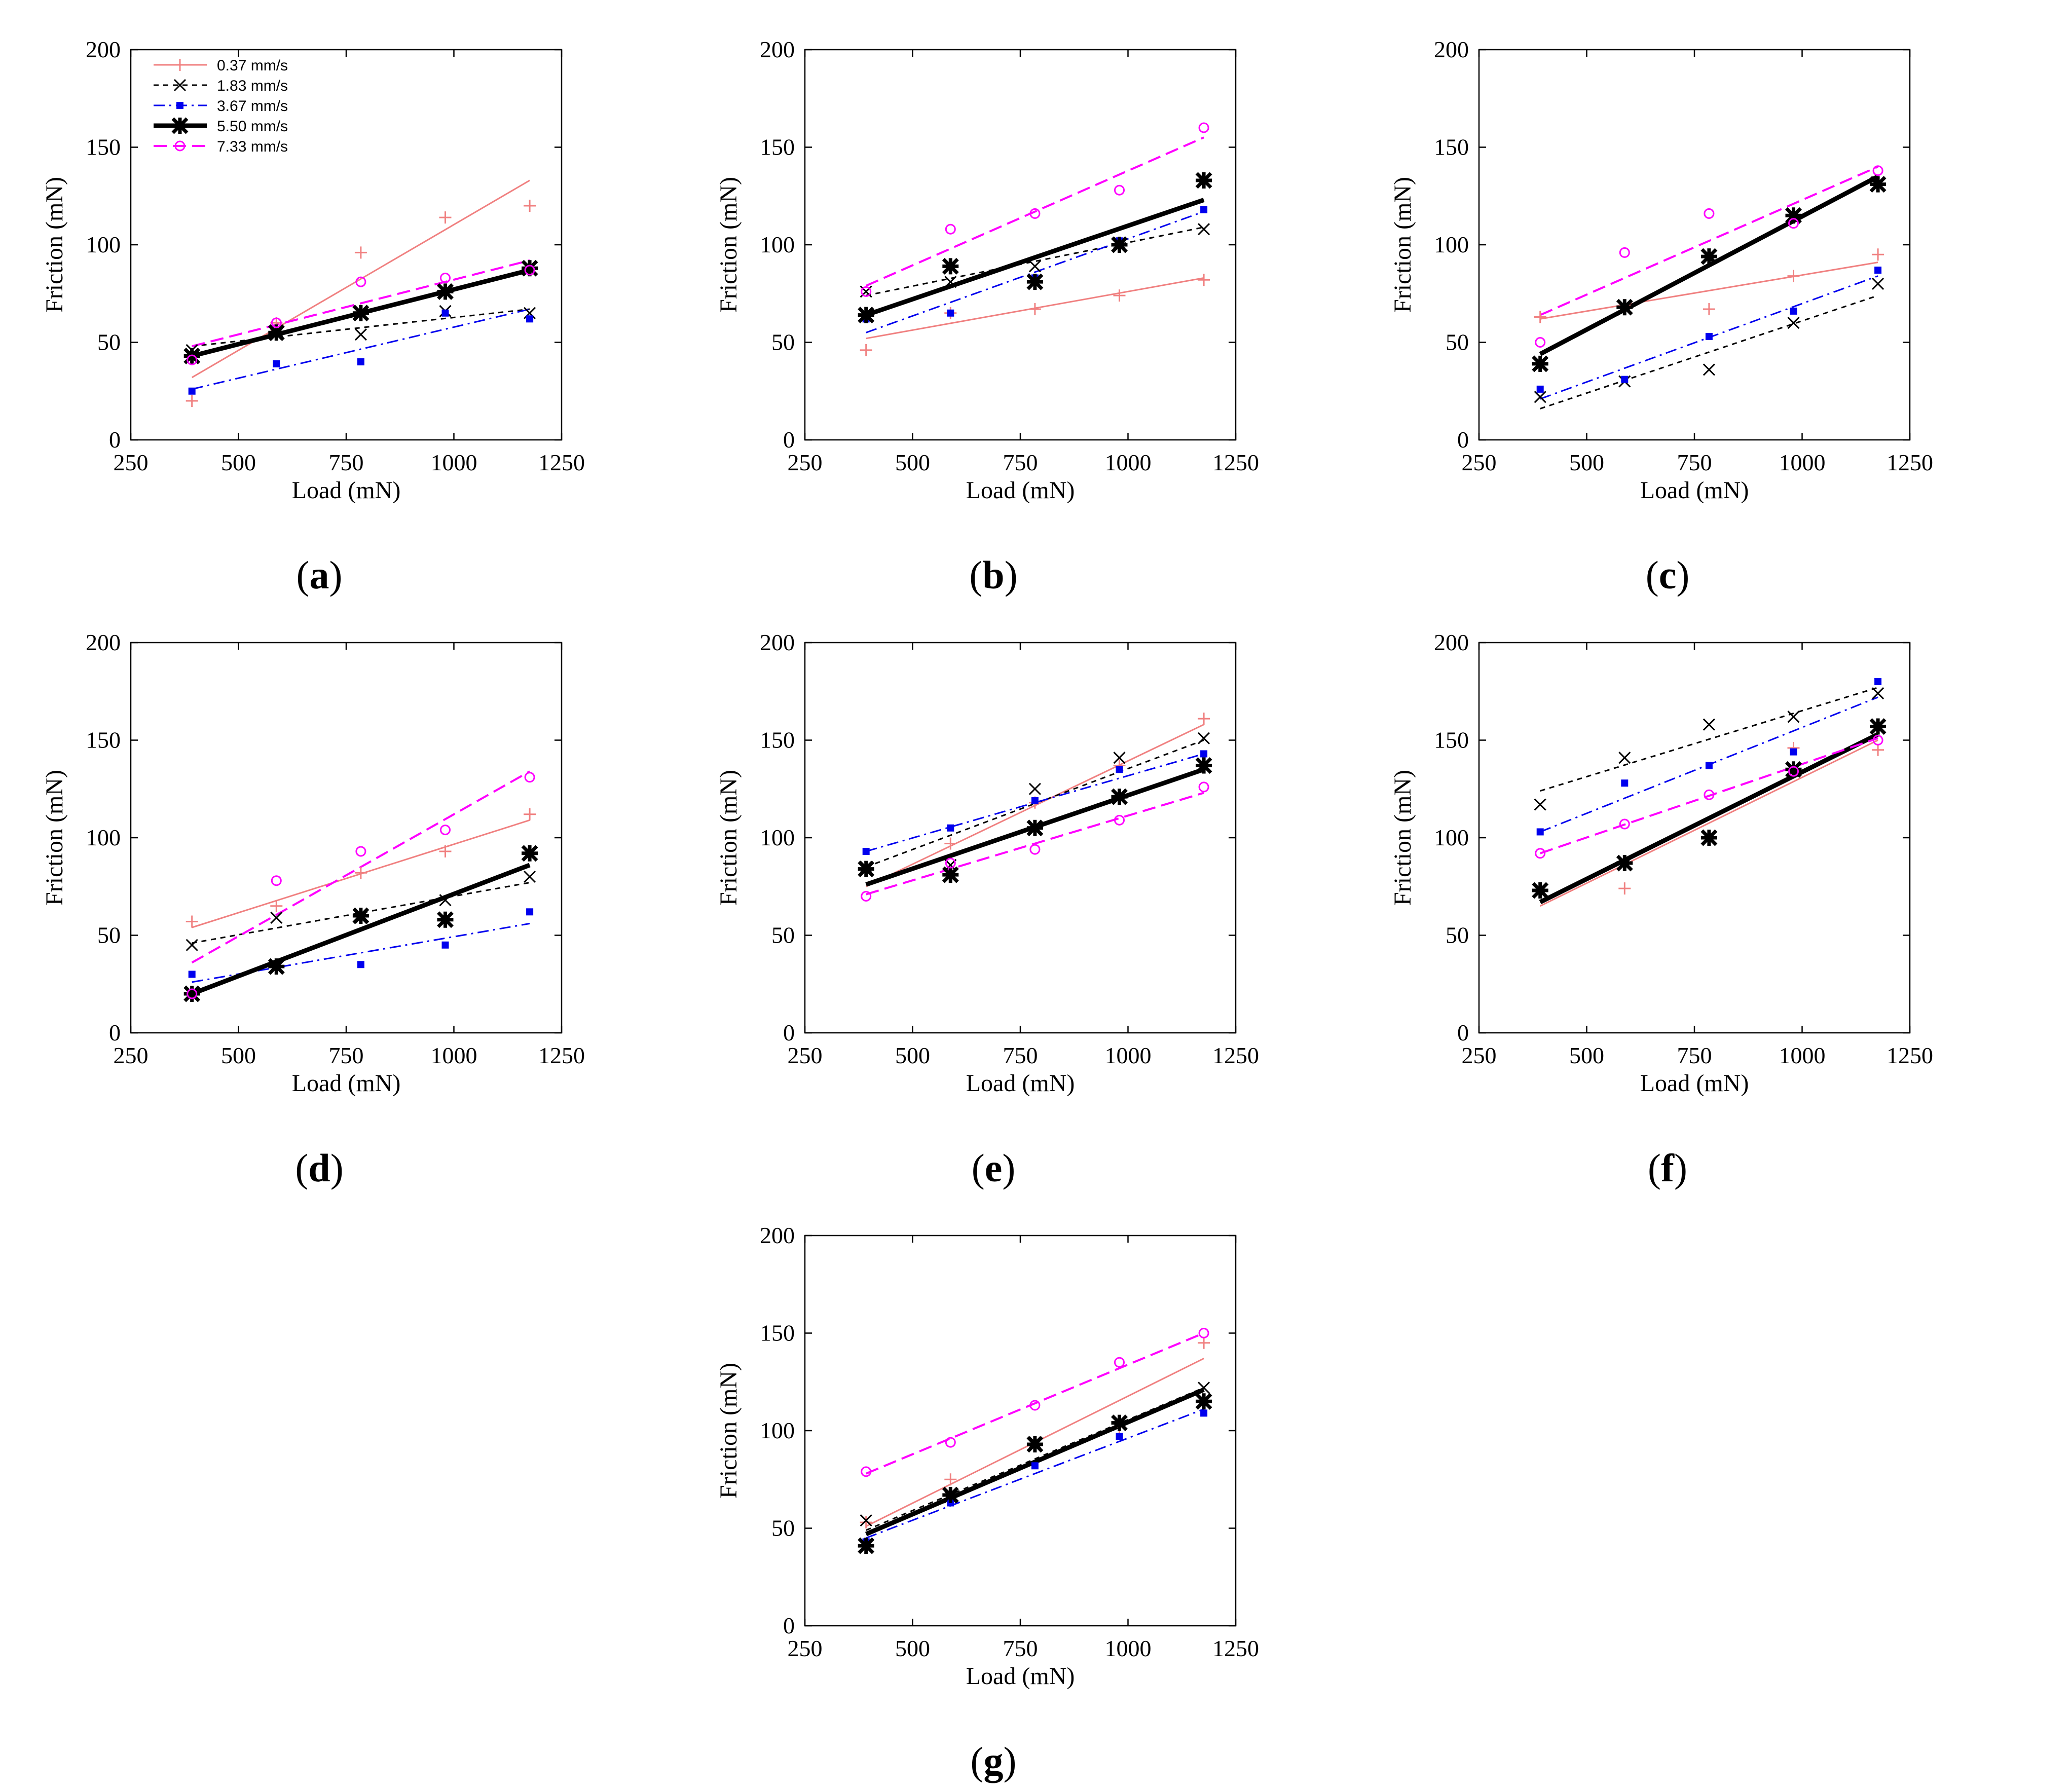 Image resolution: width=2071 pixels, height=1792 pixels. I want to click on panel-label-a: (a), so click(319, 575).